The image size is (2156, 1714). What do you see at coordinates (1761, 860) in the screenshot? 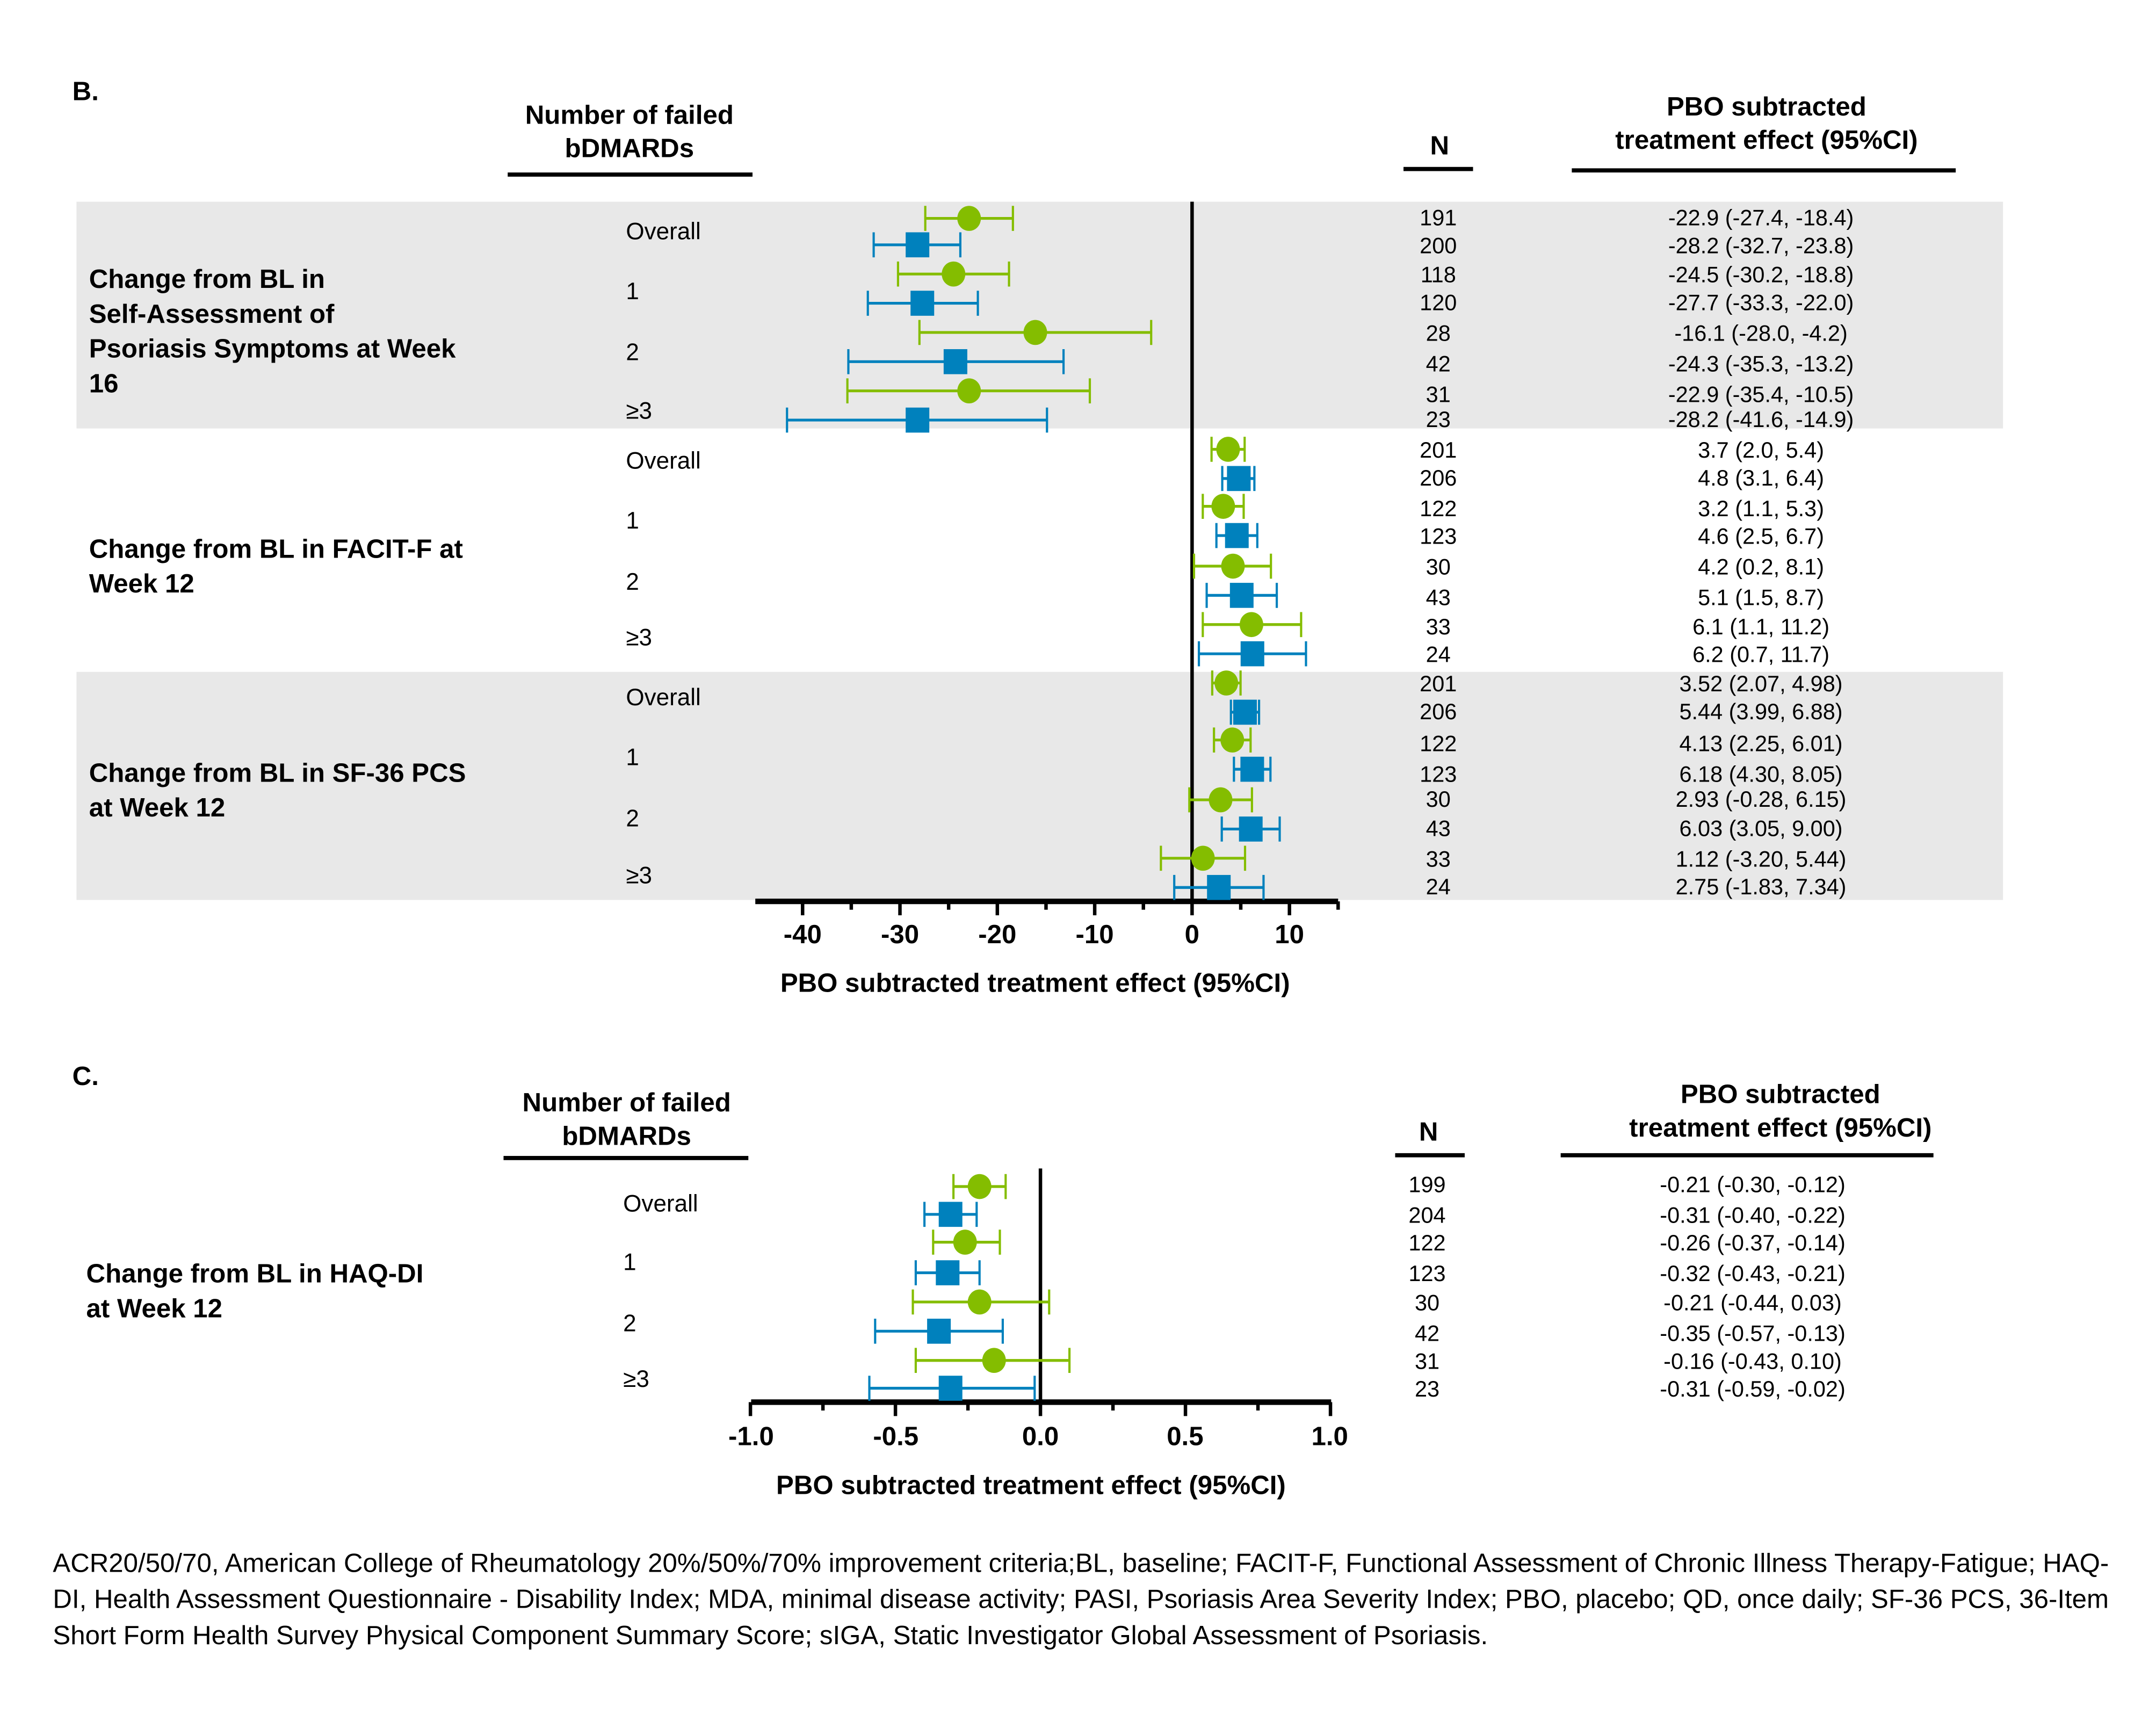
I see `effect-ci-value: 1.12 (-3.20, 5.44)` at bounding box center [1761, 860].